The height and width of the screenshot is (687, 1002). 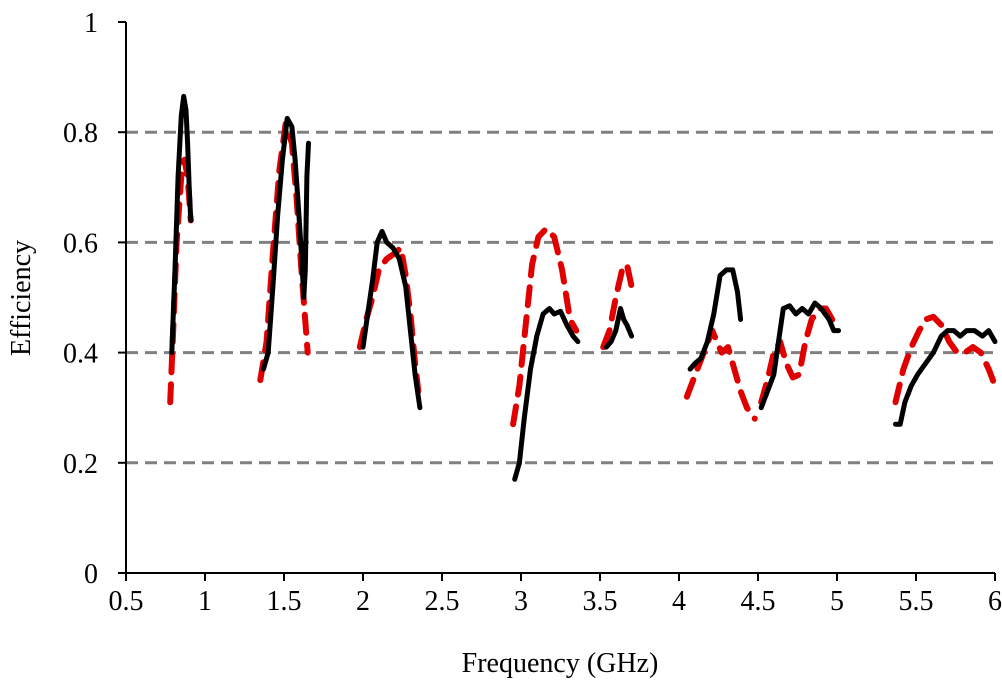 What do you see at coordinates (80, 243) in the screenshot?
I see `y-tick-label: 0.6` at bounding box center [80, 243].